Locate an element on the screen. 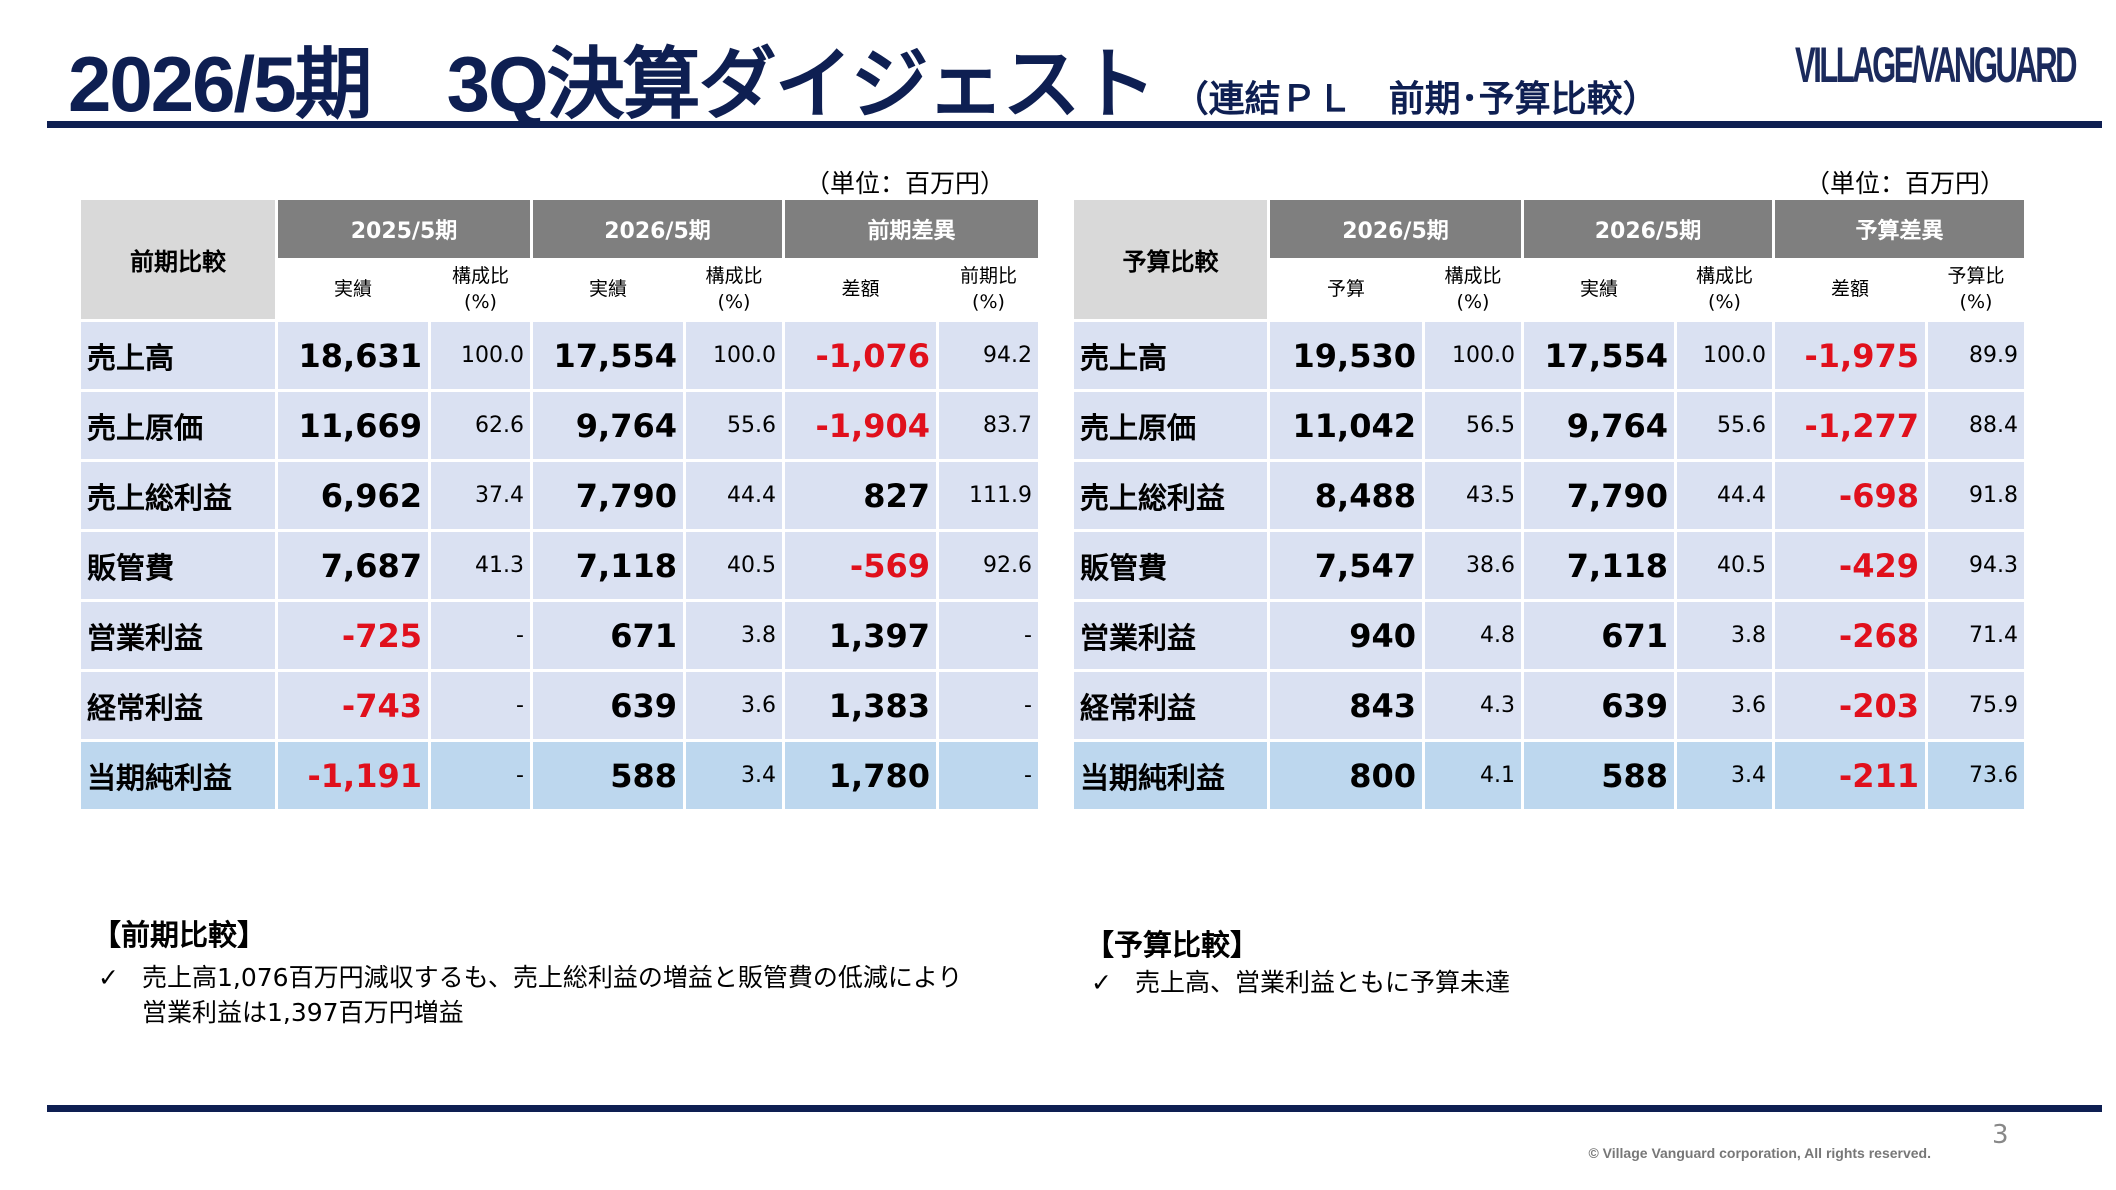 Image resolution: width=2116 pixels, height=1190 pixels. table-row: 売上総利益 6,962 37.4 7,790 44.4 827 111.9 is located at coordinates (559, 495).